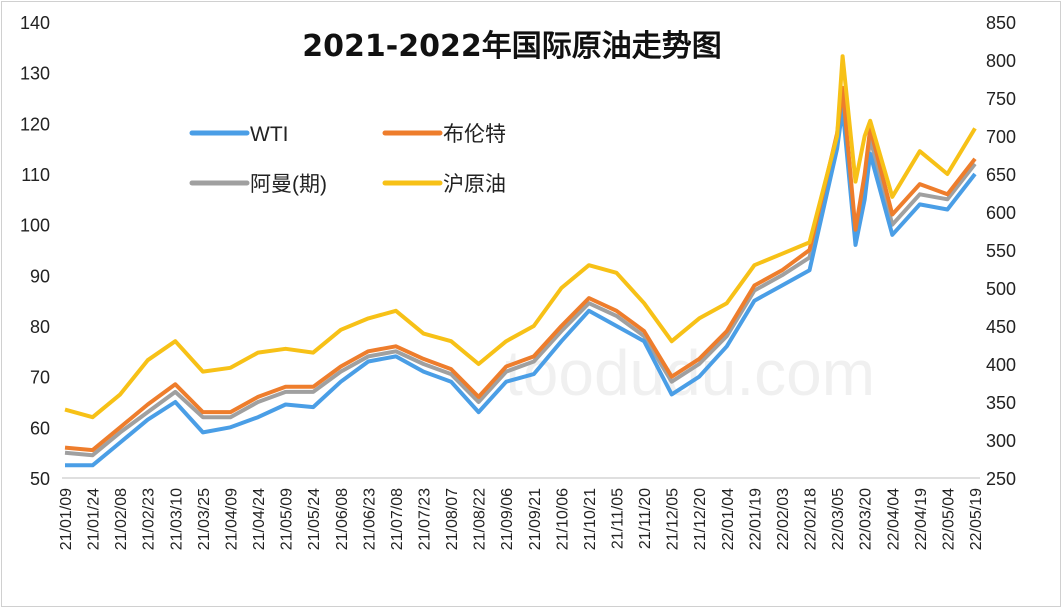 This screenshot has height=608, width=1062. Describe the element at coordinates (755, 519) in the screenshot. I see `x-tick-label: 22/01/19` at that location.